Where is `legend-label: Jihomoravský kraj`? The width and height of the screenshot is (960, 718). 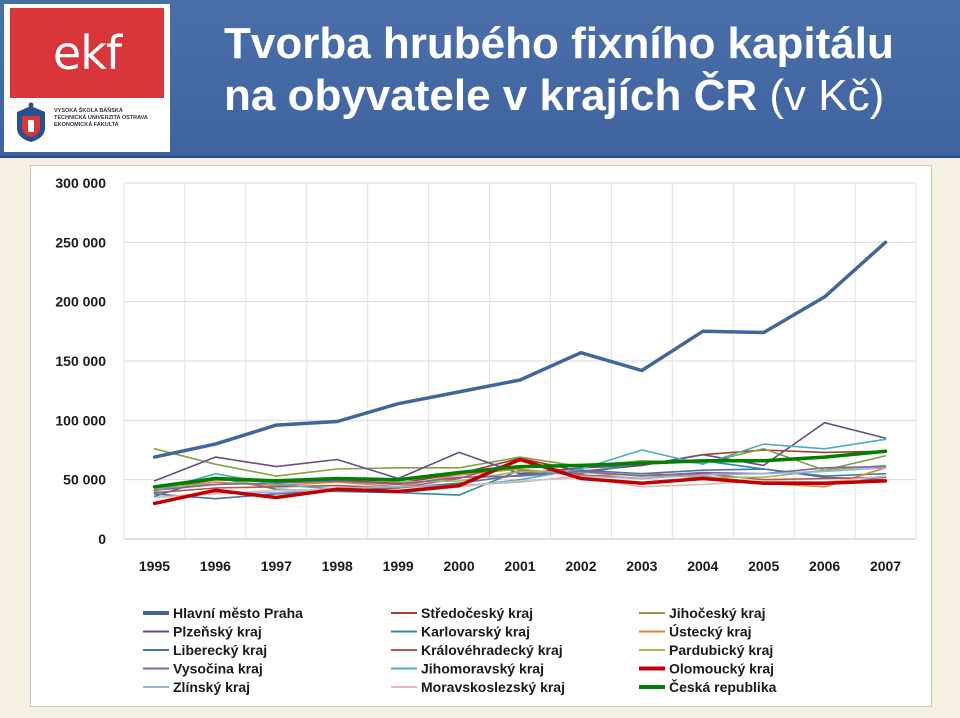 legend-label: Jihomoravský kraj is located at coordinates (482, 669).